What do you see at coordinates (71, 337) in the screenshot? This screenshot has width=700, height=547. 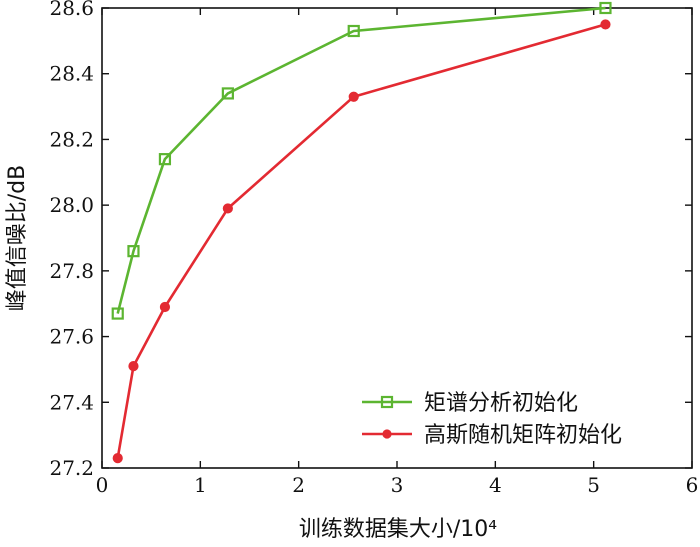 I see `y-tick-label: 27.6` at bounding box center [71, 337].